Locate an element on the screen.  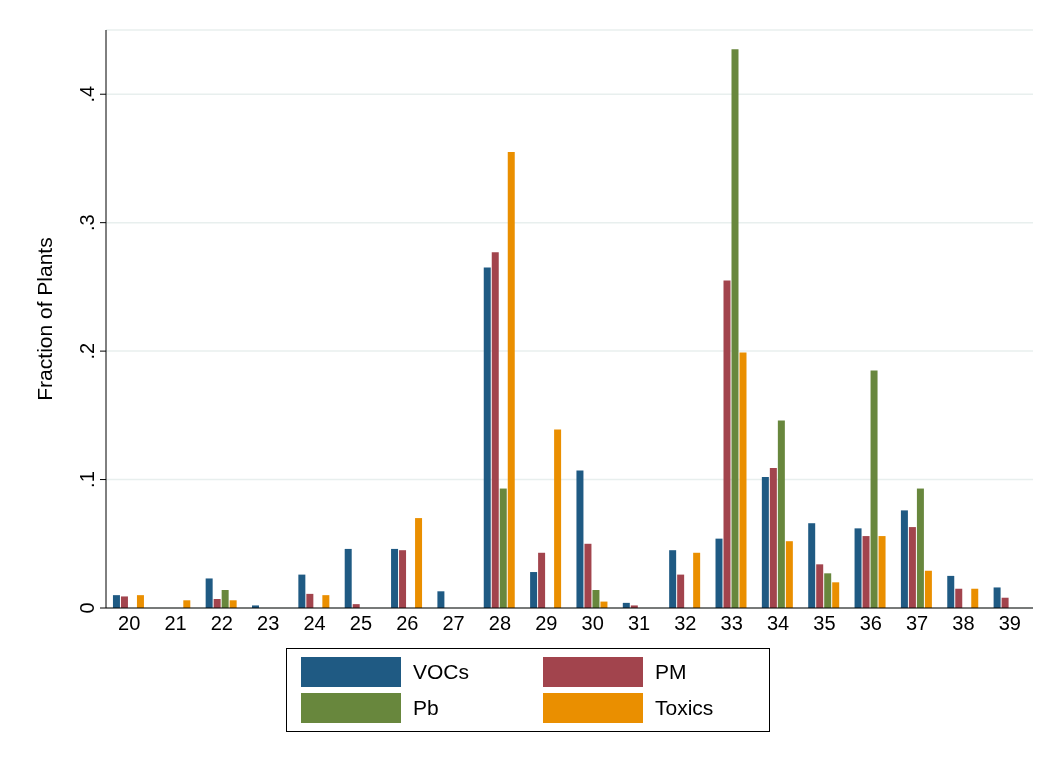
x-tick-label: 34 is located at coordinates (778, 623).